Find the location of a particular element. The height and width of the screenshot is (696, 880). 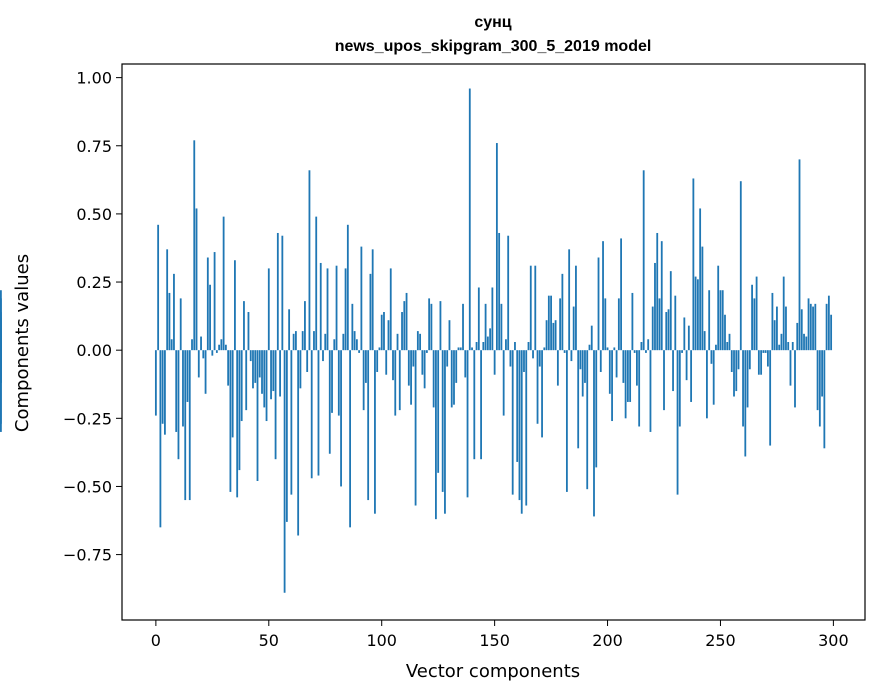

x-tick-label: 250 is located at coordinates (720, 640).